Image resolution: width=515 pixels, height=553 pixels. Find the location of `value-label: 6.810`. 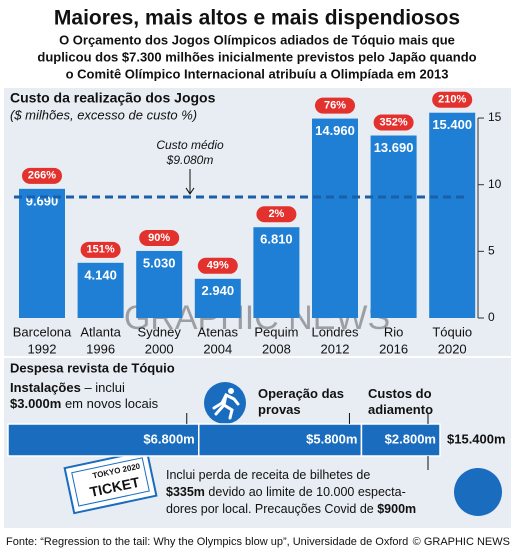

value-label: 6.810 is located at coordinates (276, 239).